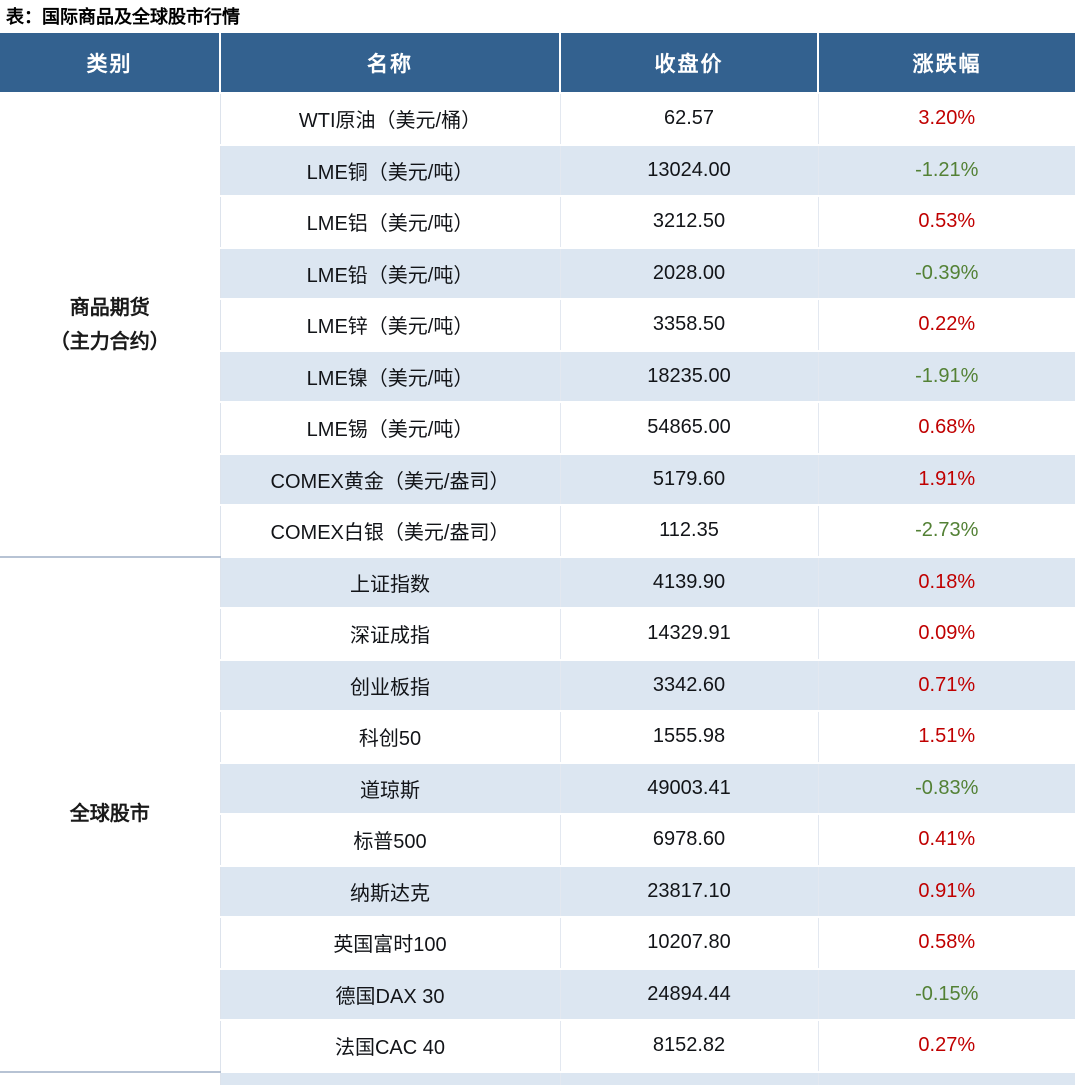 This screenshot has height=1085, width=1075. I want to click on table-row: LME锌（美元/吨） 3358.50 0.22%, so click(537, 324).